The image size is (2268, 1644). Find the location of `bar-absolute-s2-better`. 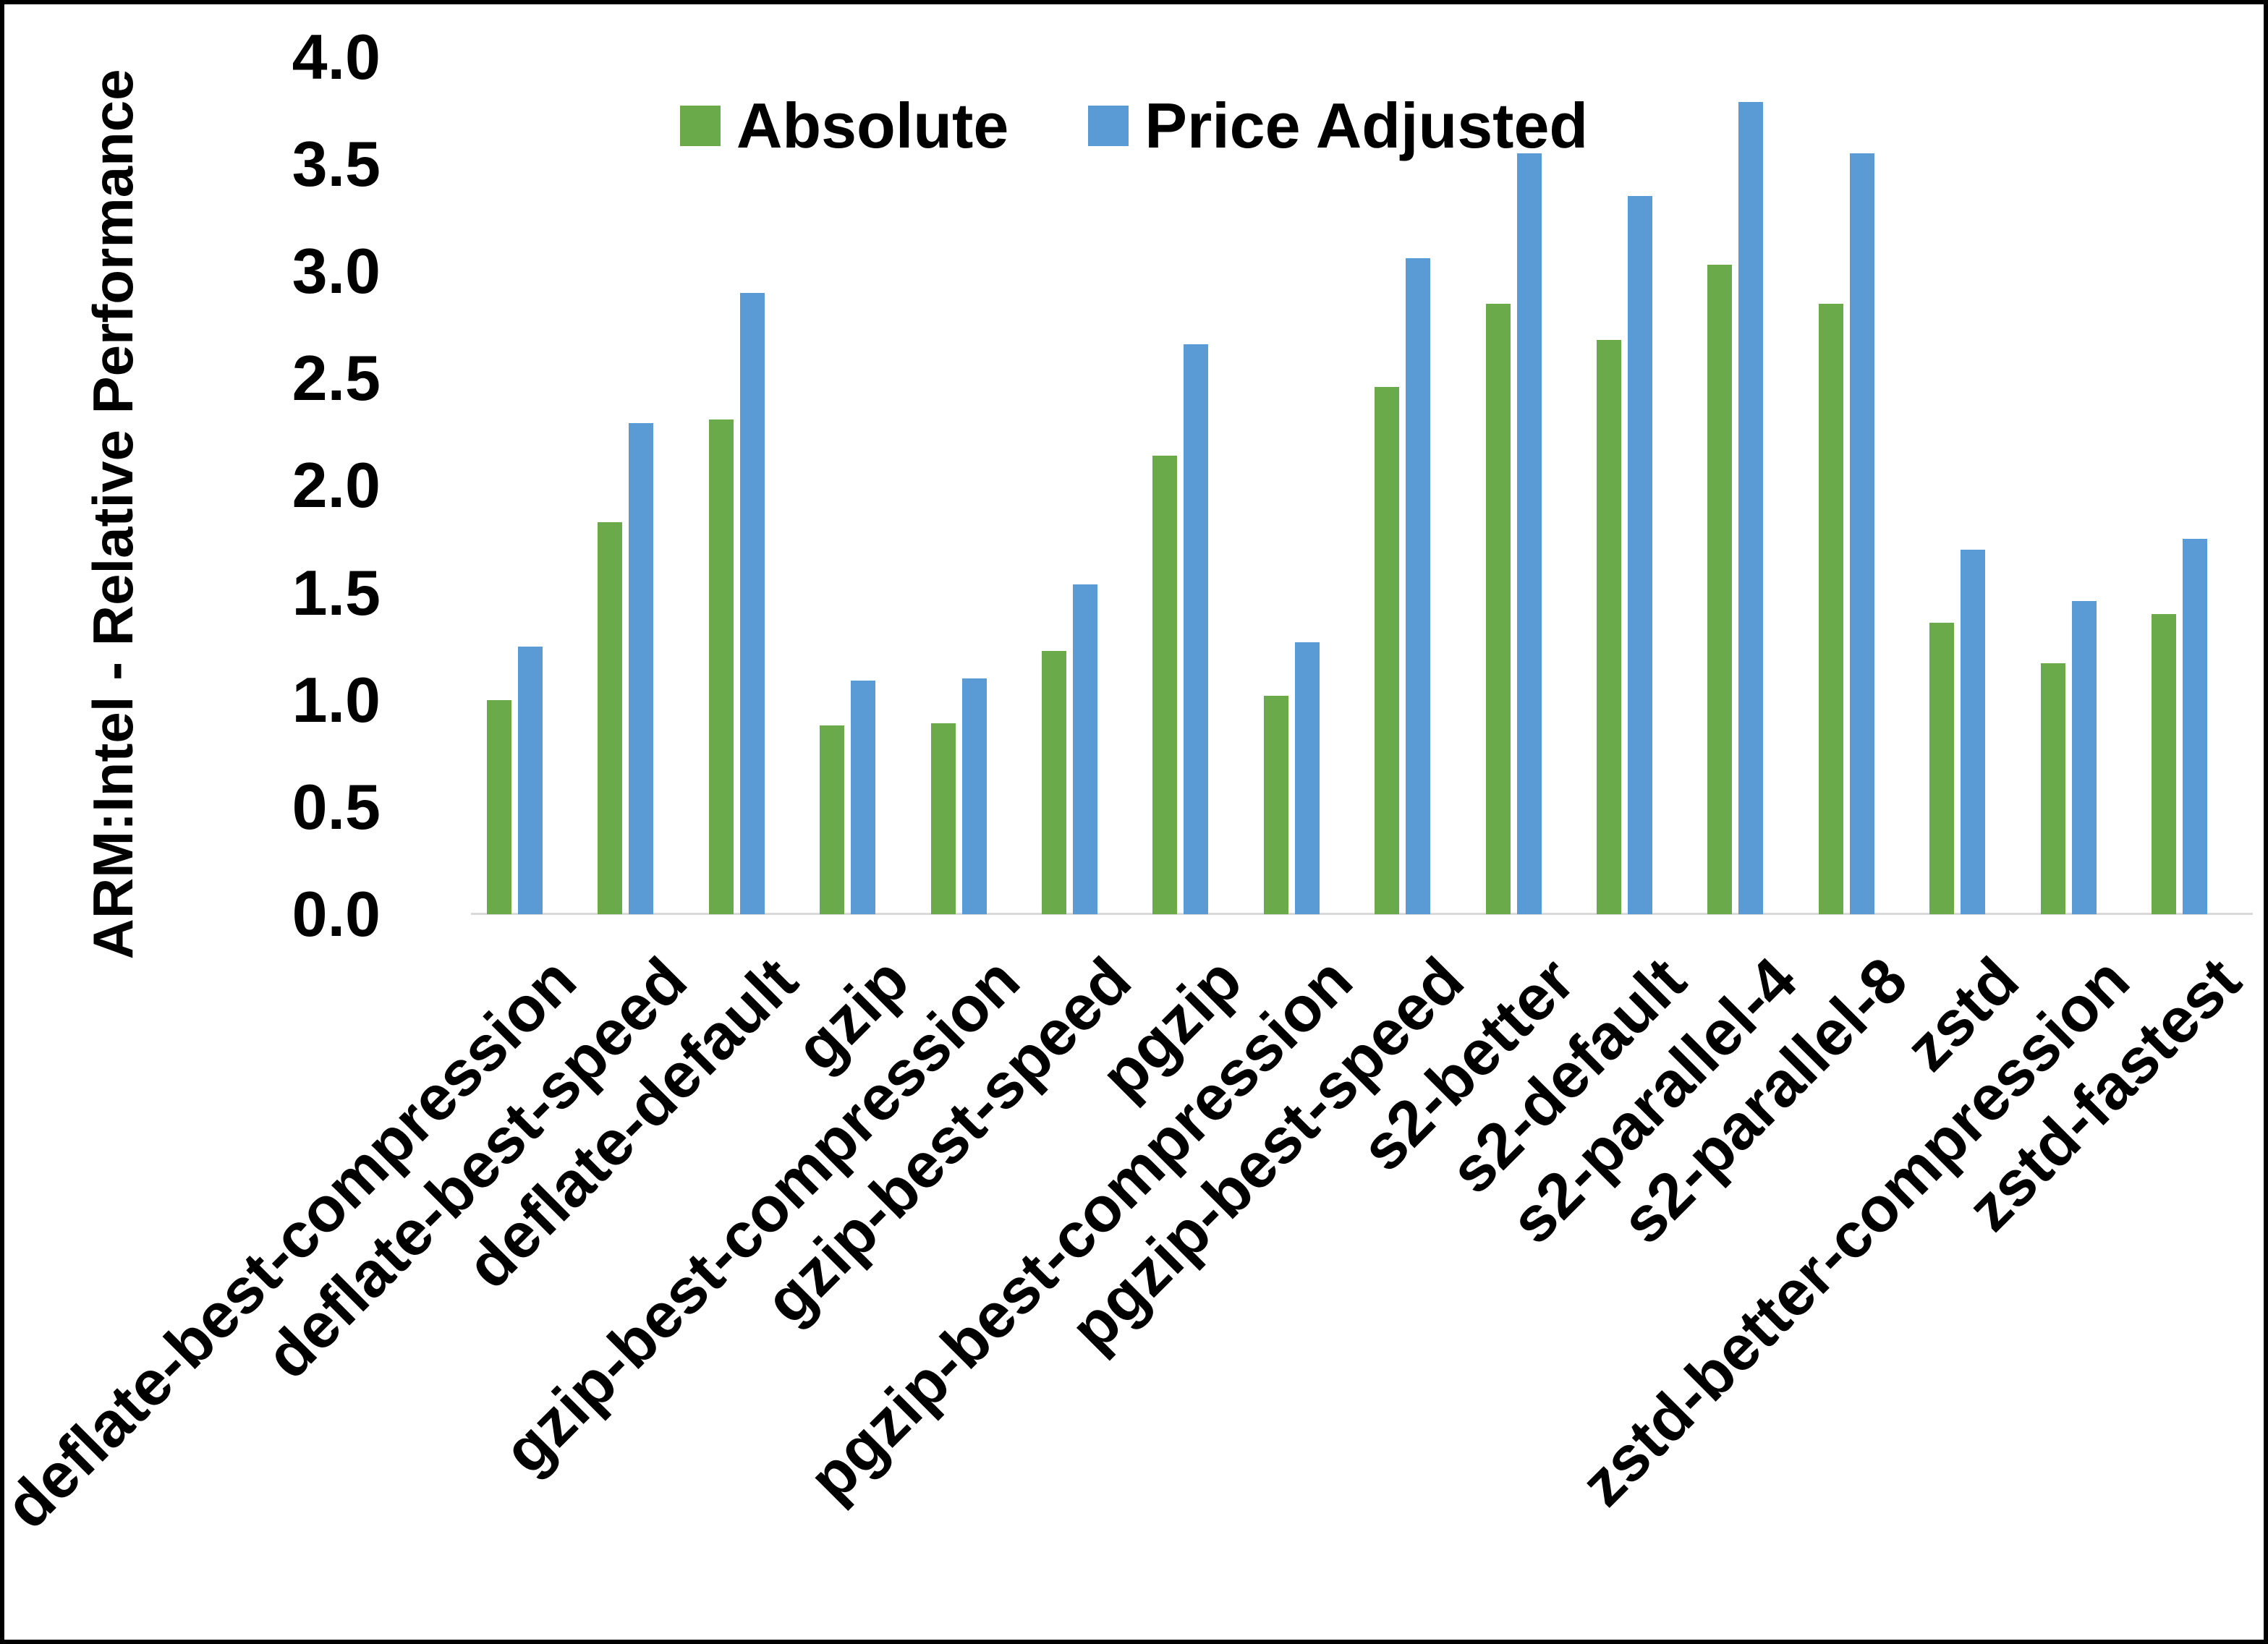

bar-absolute-s2-better is located at coordinates (1498, 608).